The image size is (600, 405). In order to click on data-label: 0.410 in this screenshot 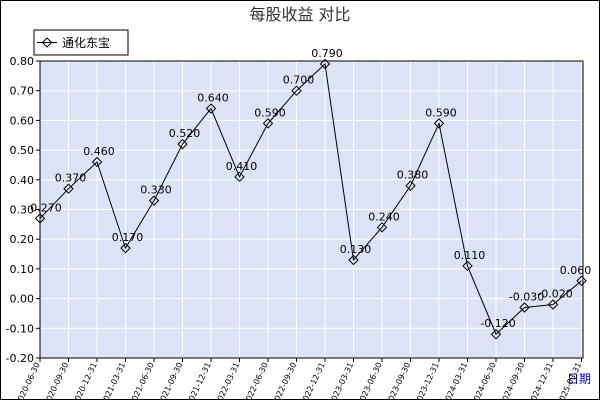, I will do `click(242, 166)`.